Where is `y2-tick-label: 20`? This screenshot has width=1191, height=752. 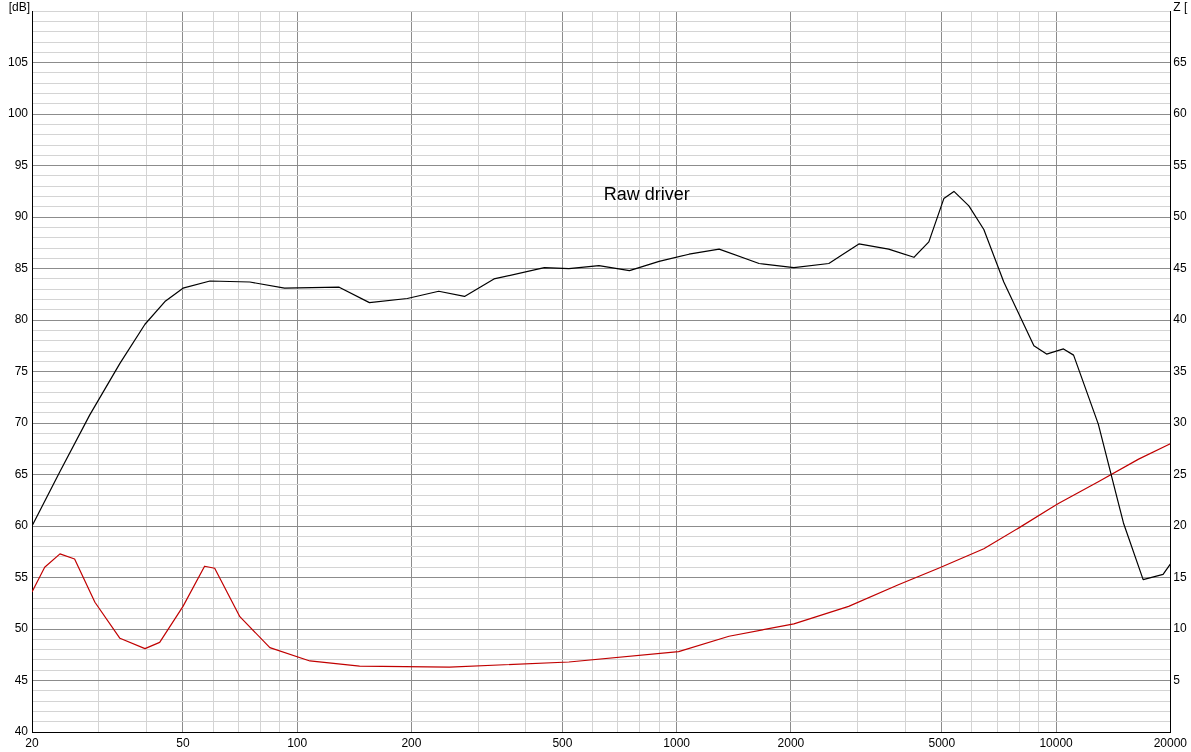
y2-tick-label: 20 is located at coordinates (1180, 525).